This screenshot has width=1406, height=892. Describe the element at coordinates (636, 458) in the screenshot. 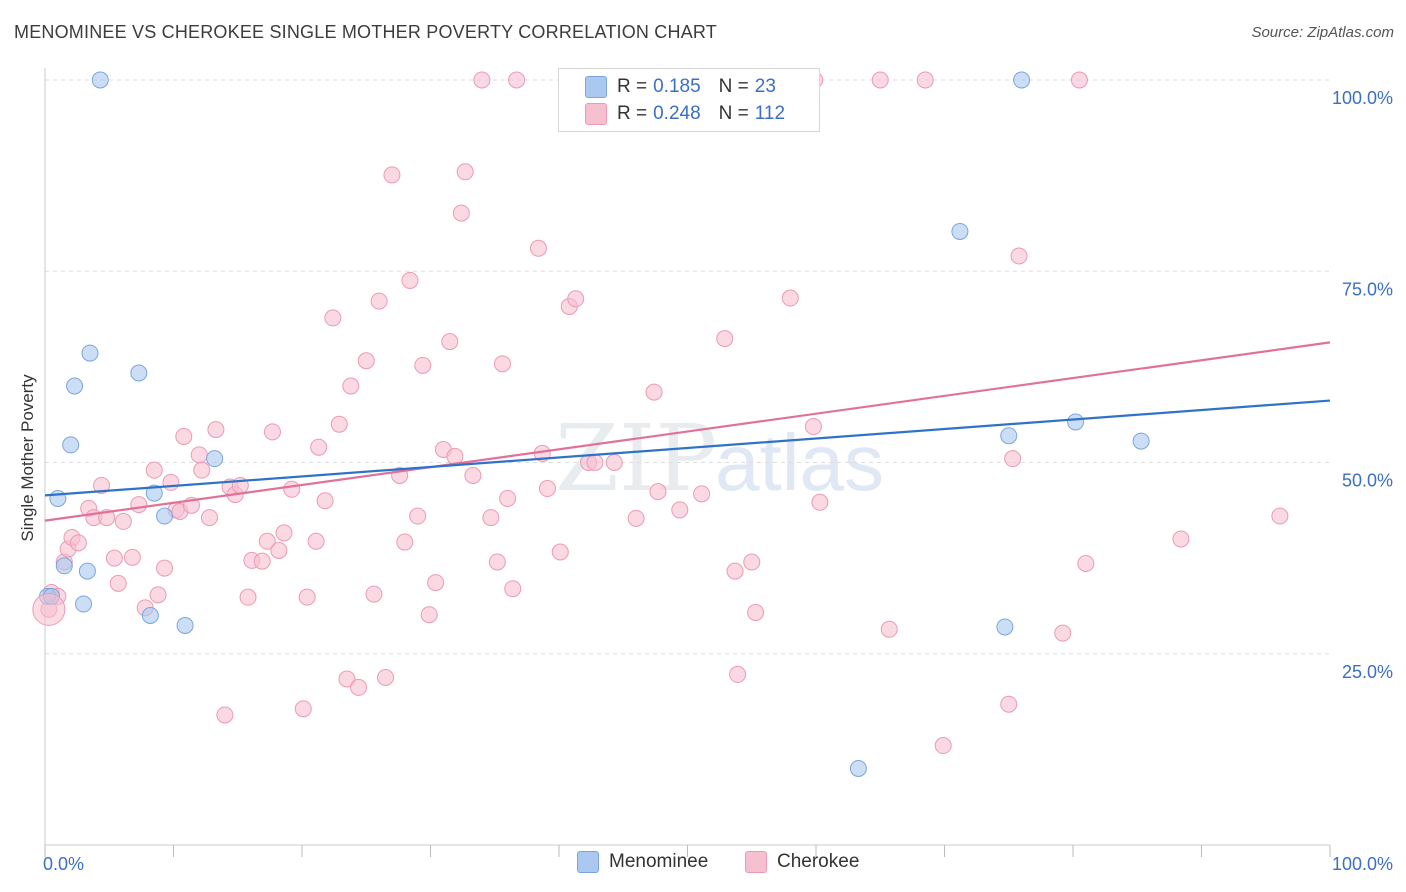

I see `watermark-zip: ZIP` at that location.